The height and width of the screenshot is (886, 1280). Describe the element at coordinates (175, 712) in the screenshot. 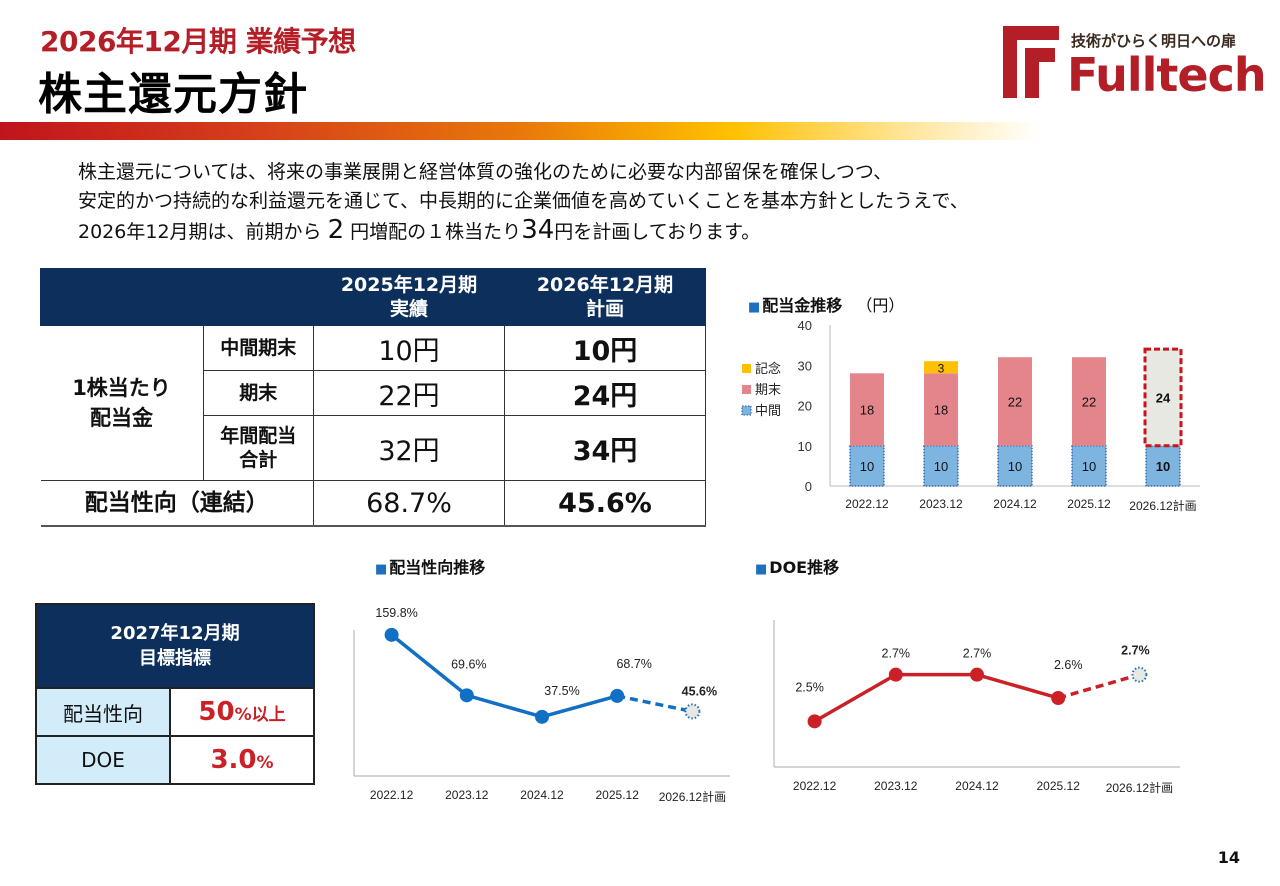

I see `table-row: 配当性向 50%以上` at that location.